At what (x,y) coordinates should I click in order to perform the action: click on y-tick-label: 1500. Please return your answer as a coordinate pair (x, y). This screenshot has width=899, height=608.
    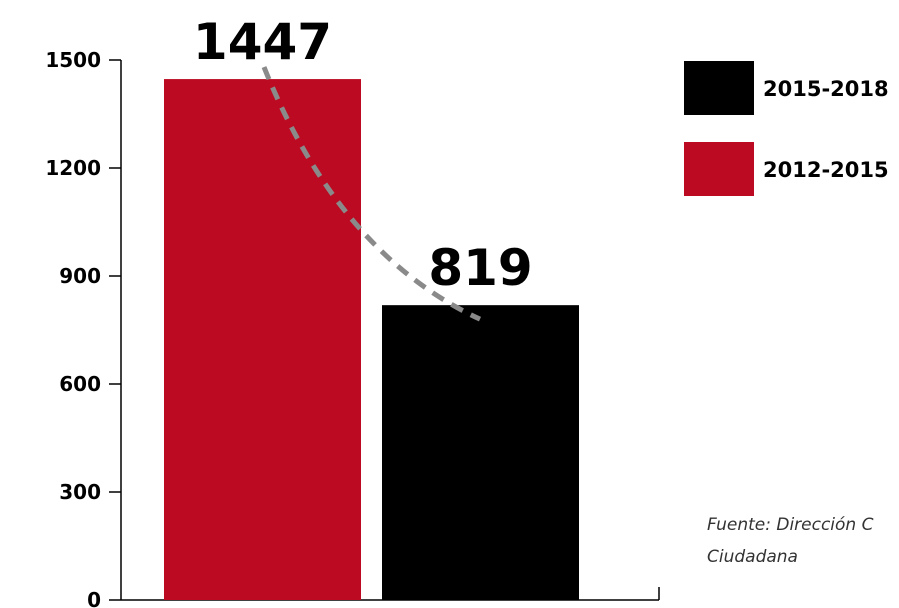
    Looking at the image, I should click on (73, 60).